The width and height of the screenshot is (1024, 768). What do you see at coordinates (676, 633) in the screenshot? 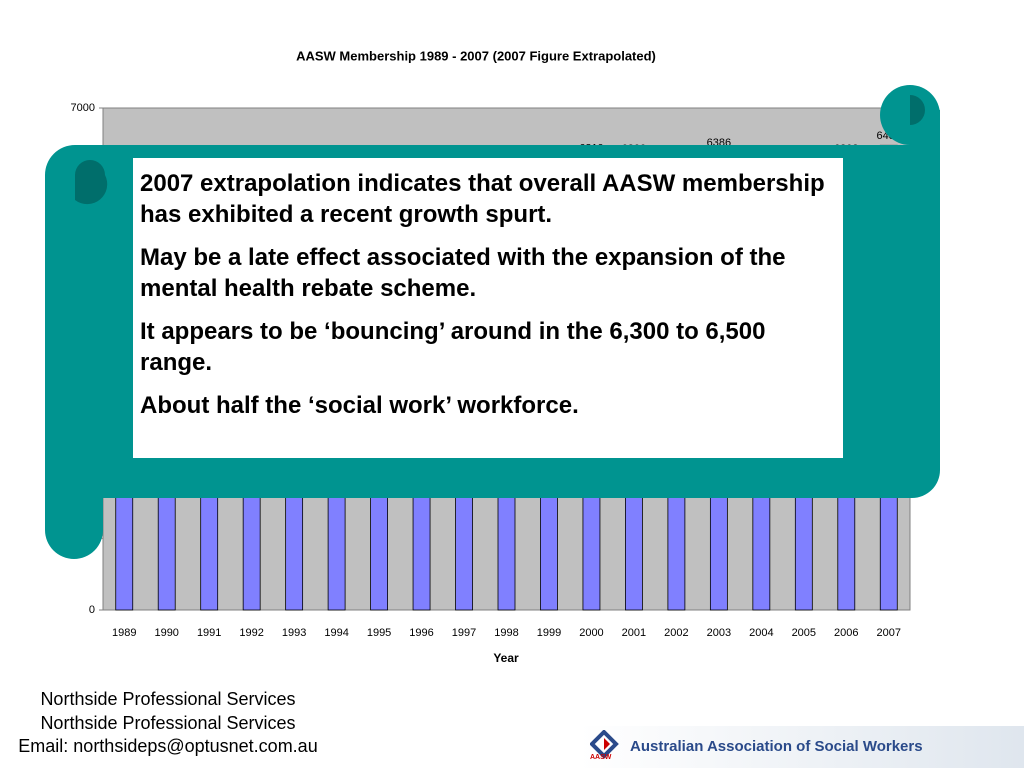
I see `x-tick-label: 2002` at bounding box center [676, 633].